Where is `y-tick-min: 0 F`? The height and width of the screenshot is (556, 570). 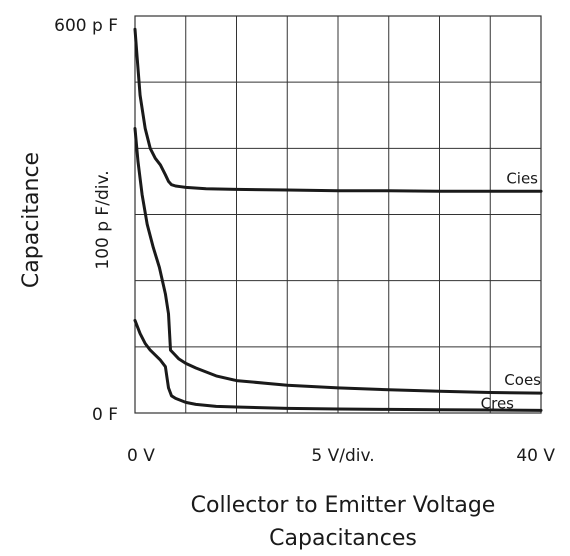 y-tick-min: 0 F is located at coordinates (105, 415).